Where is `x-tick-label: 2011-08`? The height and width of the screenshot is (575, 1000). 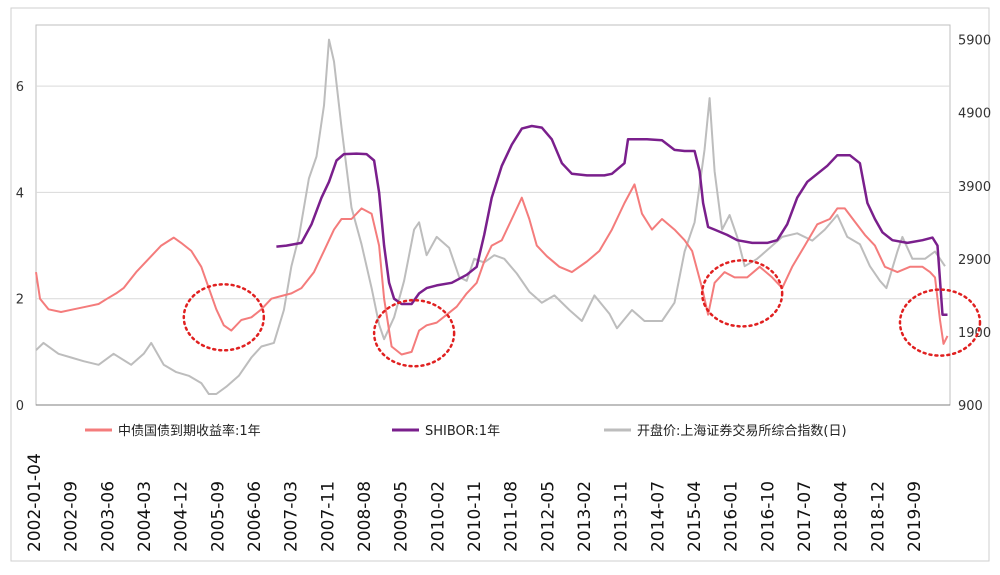 x-tick-label: 2011-08 is located at coordinates (512, 516).